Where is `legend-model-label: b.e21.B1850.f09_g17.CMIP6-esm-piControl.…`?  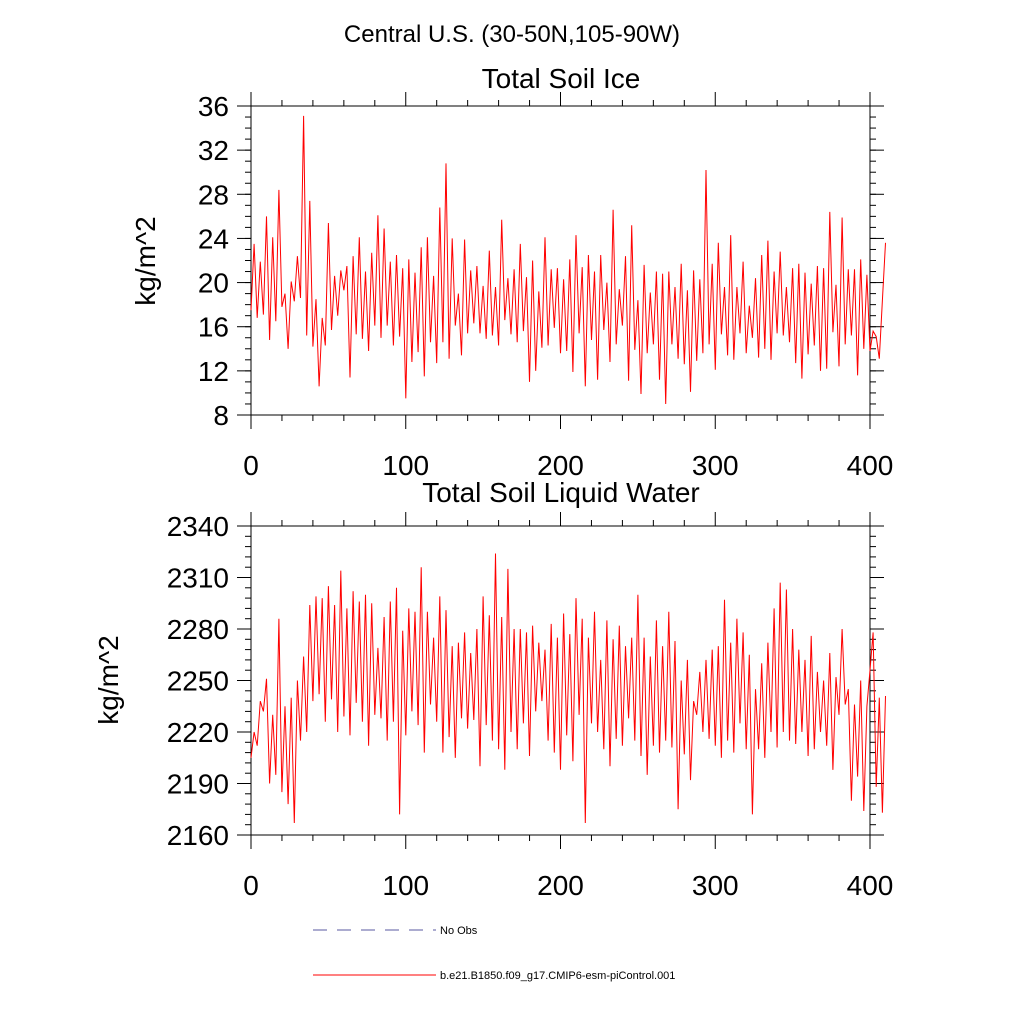
legend-model-label: b.e21.B1850.f09_g17.CMIP6-esm-piControl.… is located at coordinates (557, 976).